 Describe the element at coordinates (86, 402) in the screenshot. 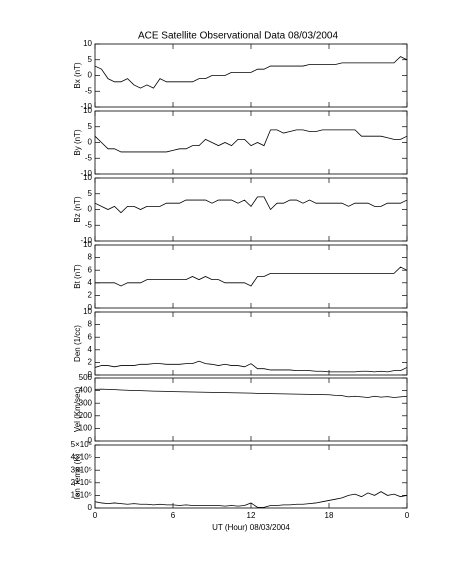

I see `y-tick-label: 300` at that location.